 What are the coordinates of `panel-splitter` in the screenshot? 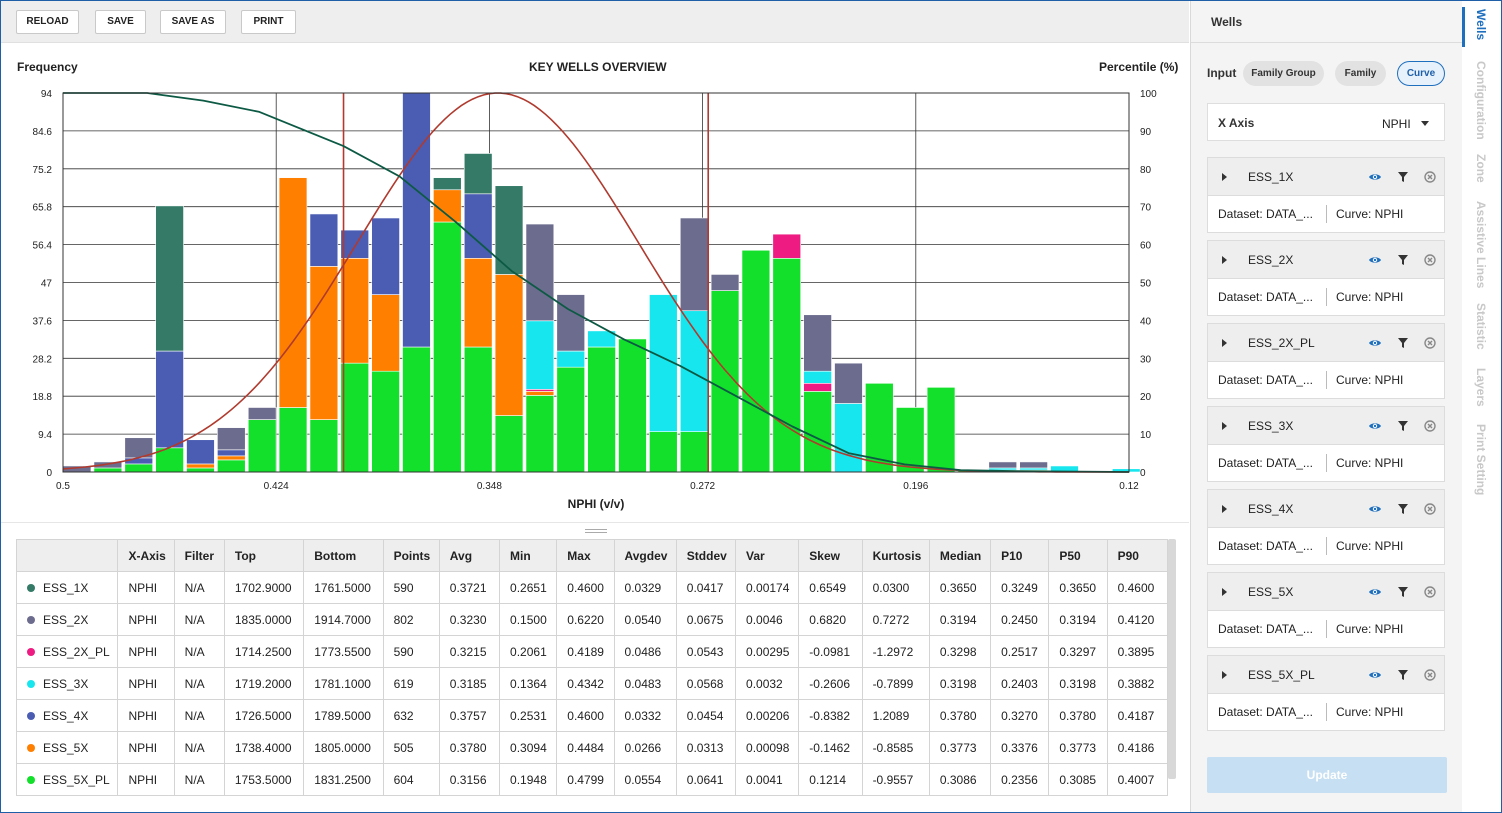 It's located at (595, 529).